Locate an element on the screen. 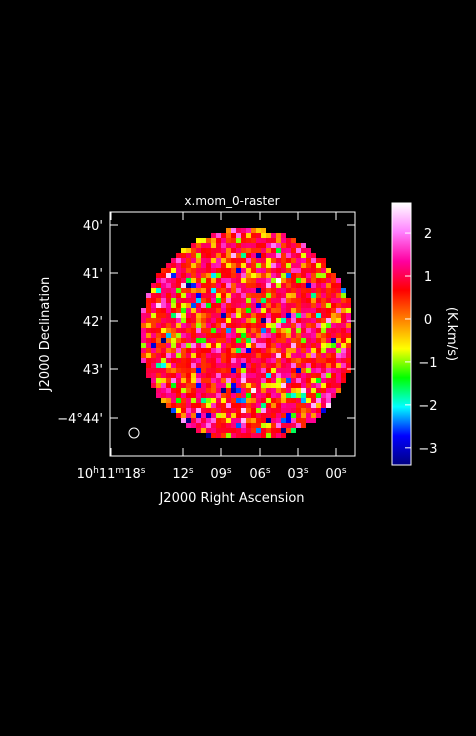  intensity-raster is located at coordinates (246, 333).